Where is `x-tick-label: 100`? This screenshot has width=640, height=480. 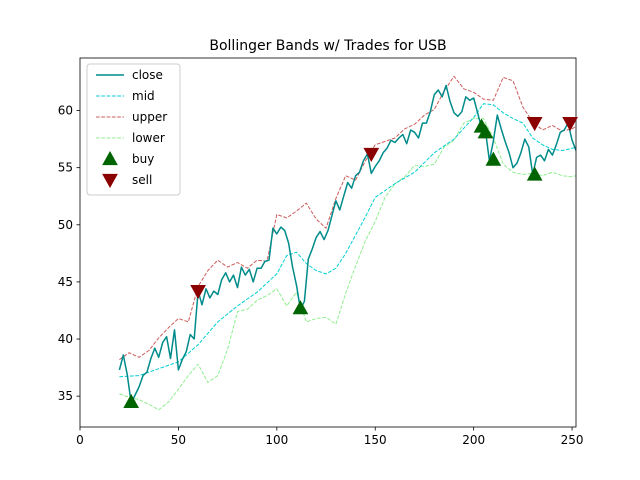
x-tick-label: 100 is located at coordinates (276, 440).